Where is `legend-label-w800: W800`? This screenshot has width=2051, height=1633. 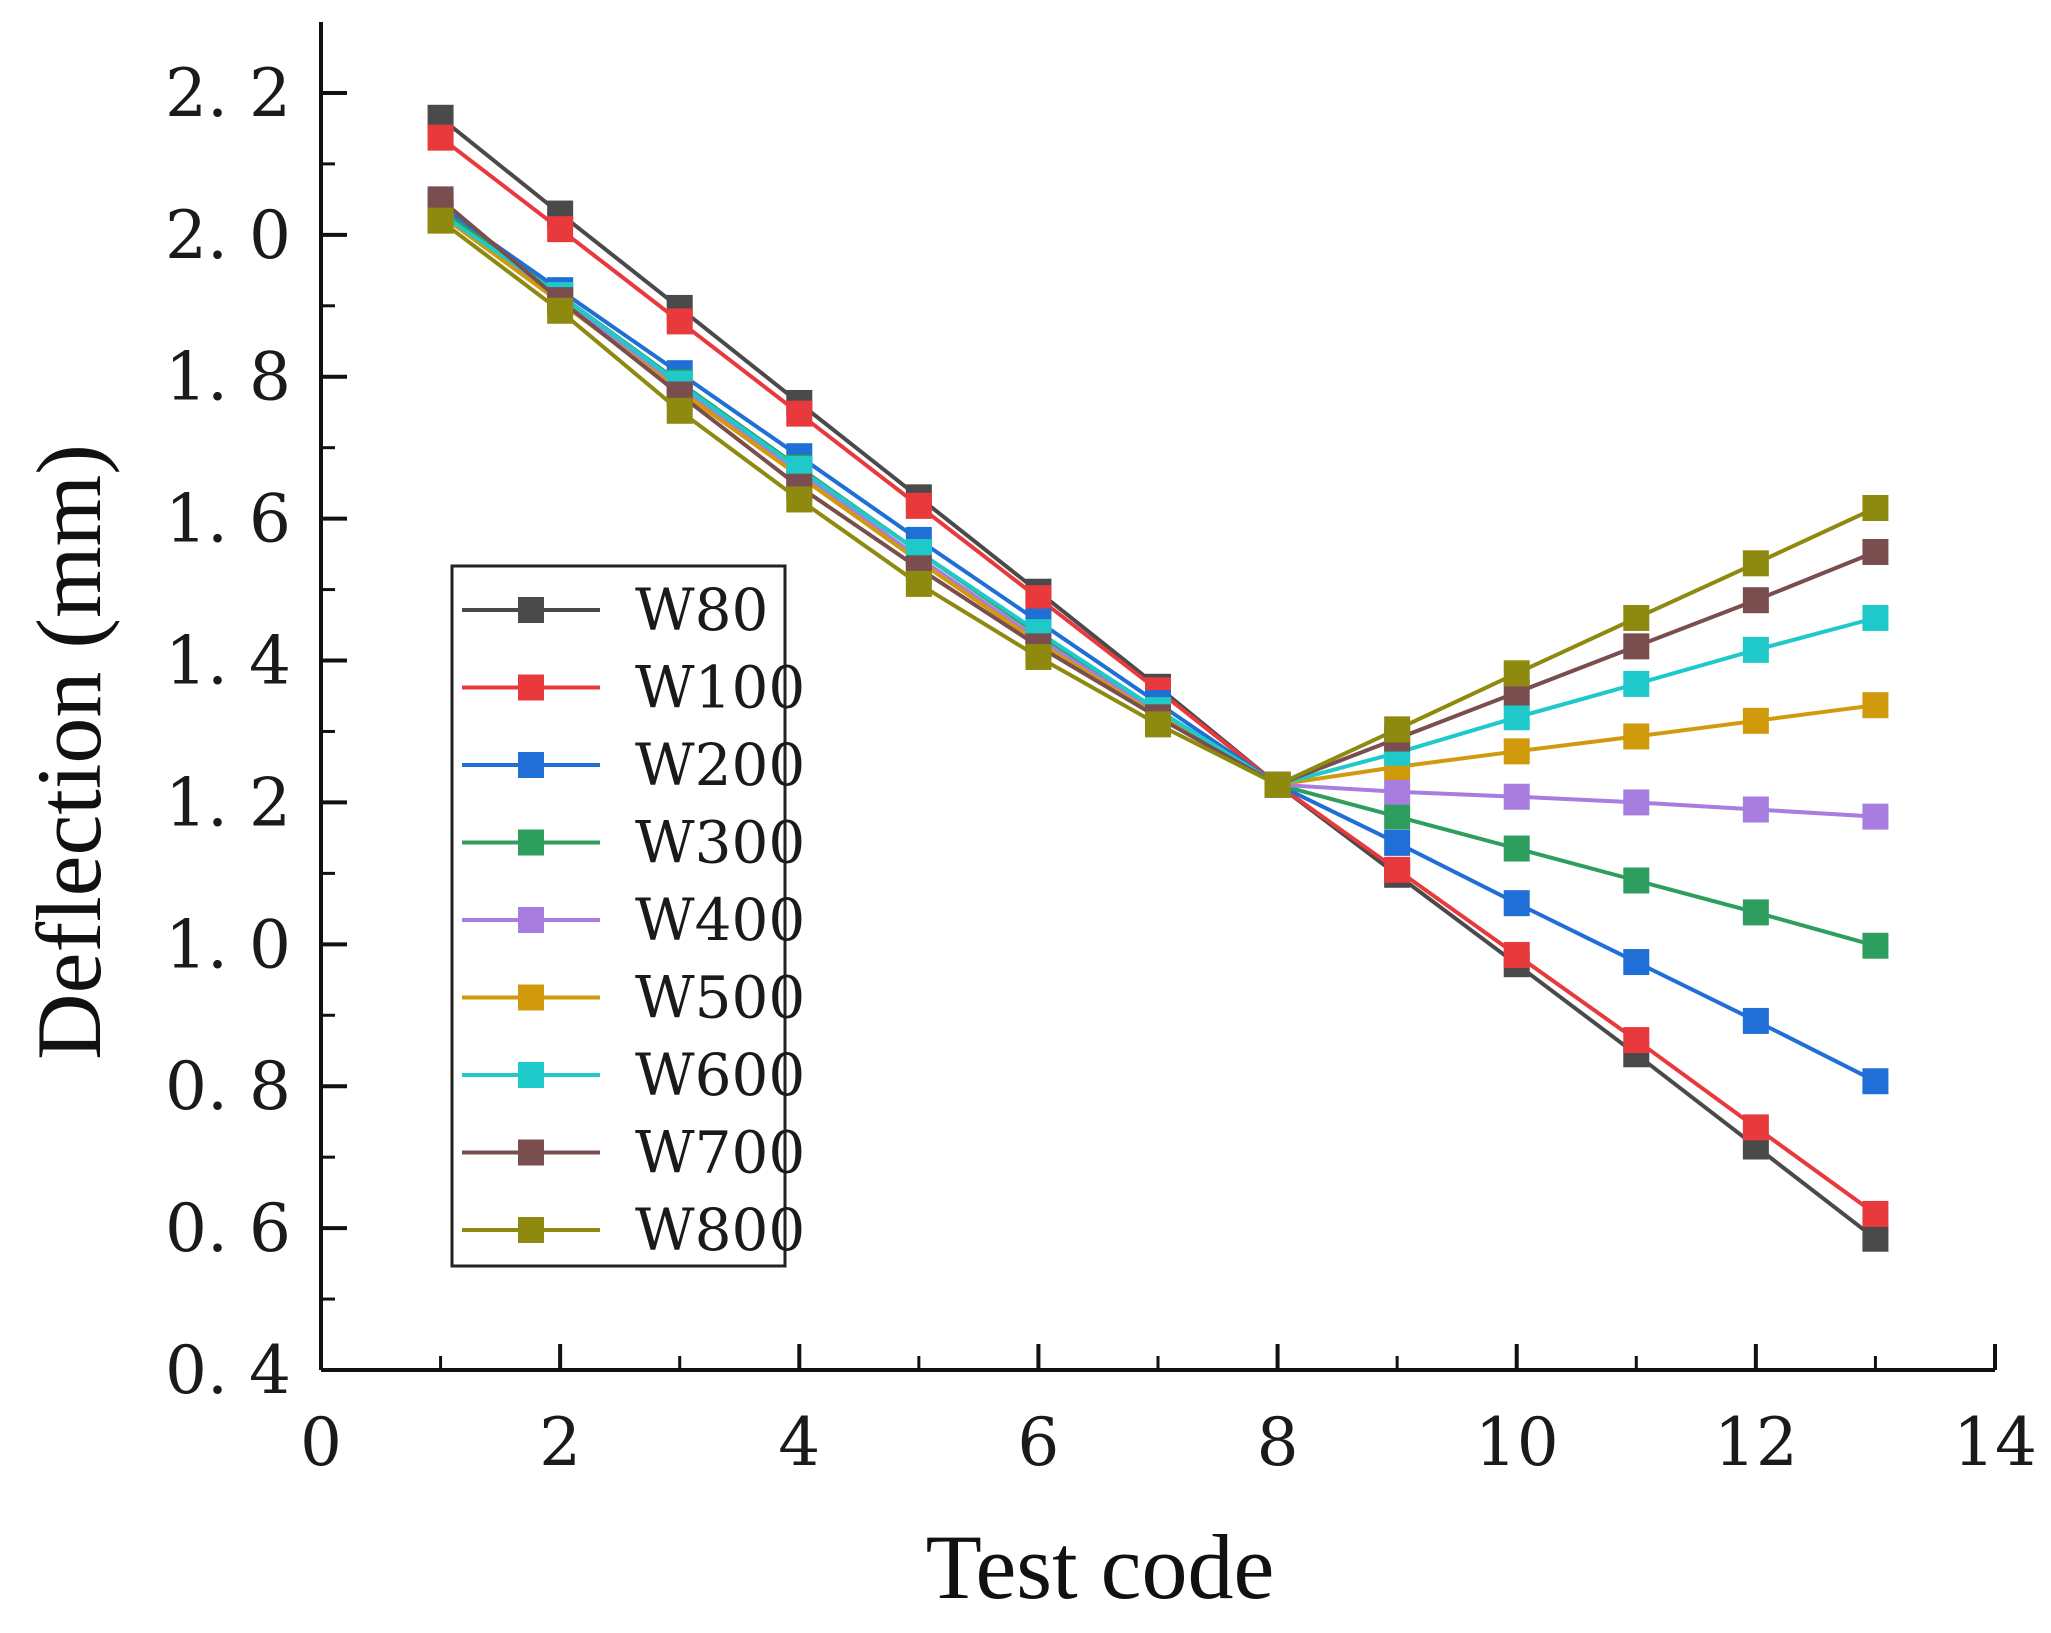 legend-label-w800: W800 is located at coordinates (720, 1230).